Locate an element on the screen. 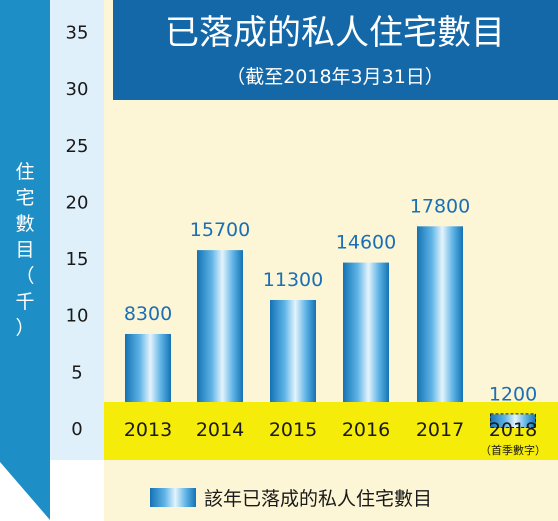  ylabel-char: 目 is located at coordinates (24, 250).